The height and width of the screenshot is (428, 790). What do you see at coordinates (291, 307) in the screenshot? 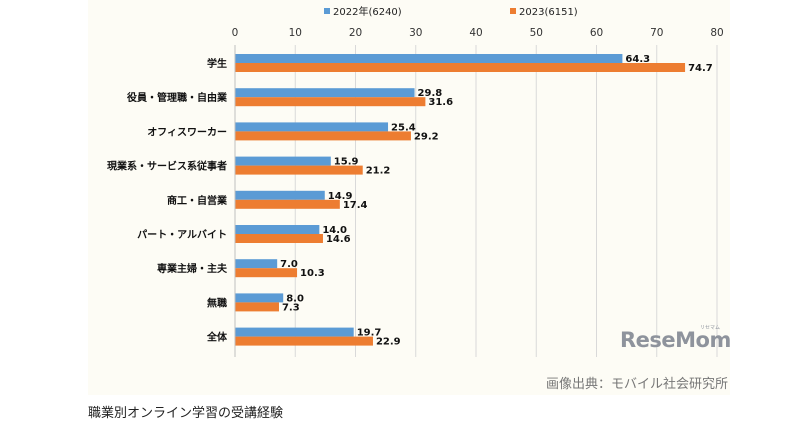
I see `data-label: 7.3` at bounding box center [291, 307].